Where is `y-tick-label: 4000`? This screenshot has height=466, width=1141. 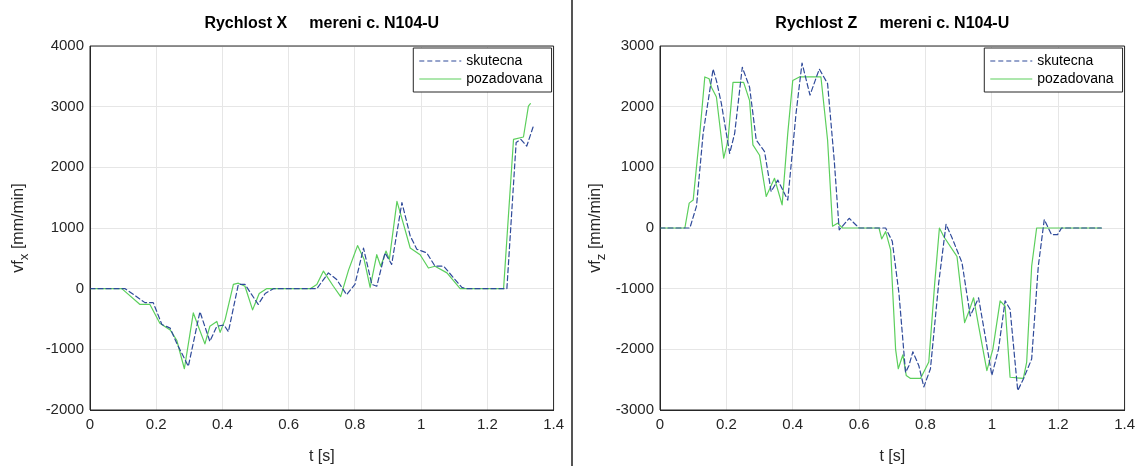
y-tick-label: 4000 is located at coordinates (67, 45).